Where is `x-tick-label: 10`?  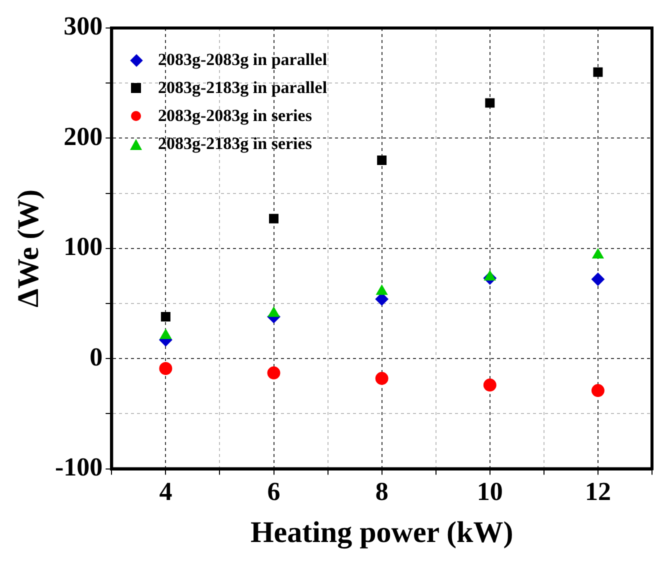
x-tick-label: 10 is located at coordinates (489, 491).